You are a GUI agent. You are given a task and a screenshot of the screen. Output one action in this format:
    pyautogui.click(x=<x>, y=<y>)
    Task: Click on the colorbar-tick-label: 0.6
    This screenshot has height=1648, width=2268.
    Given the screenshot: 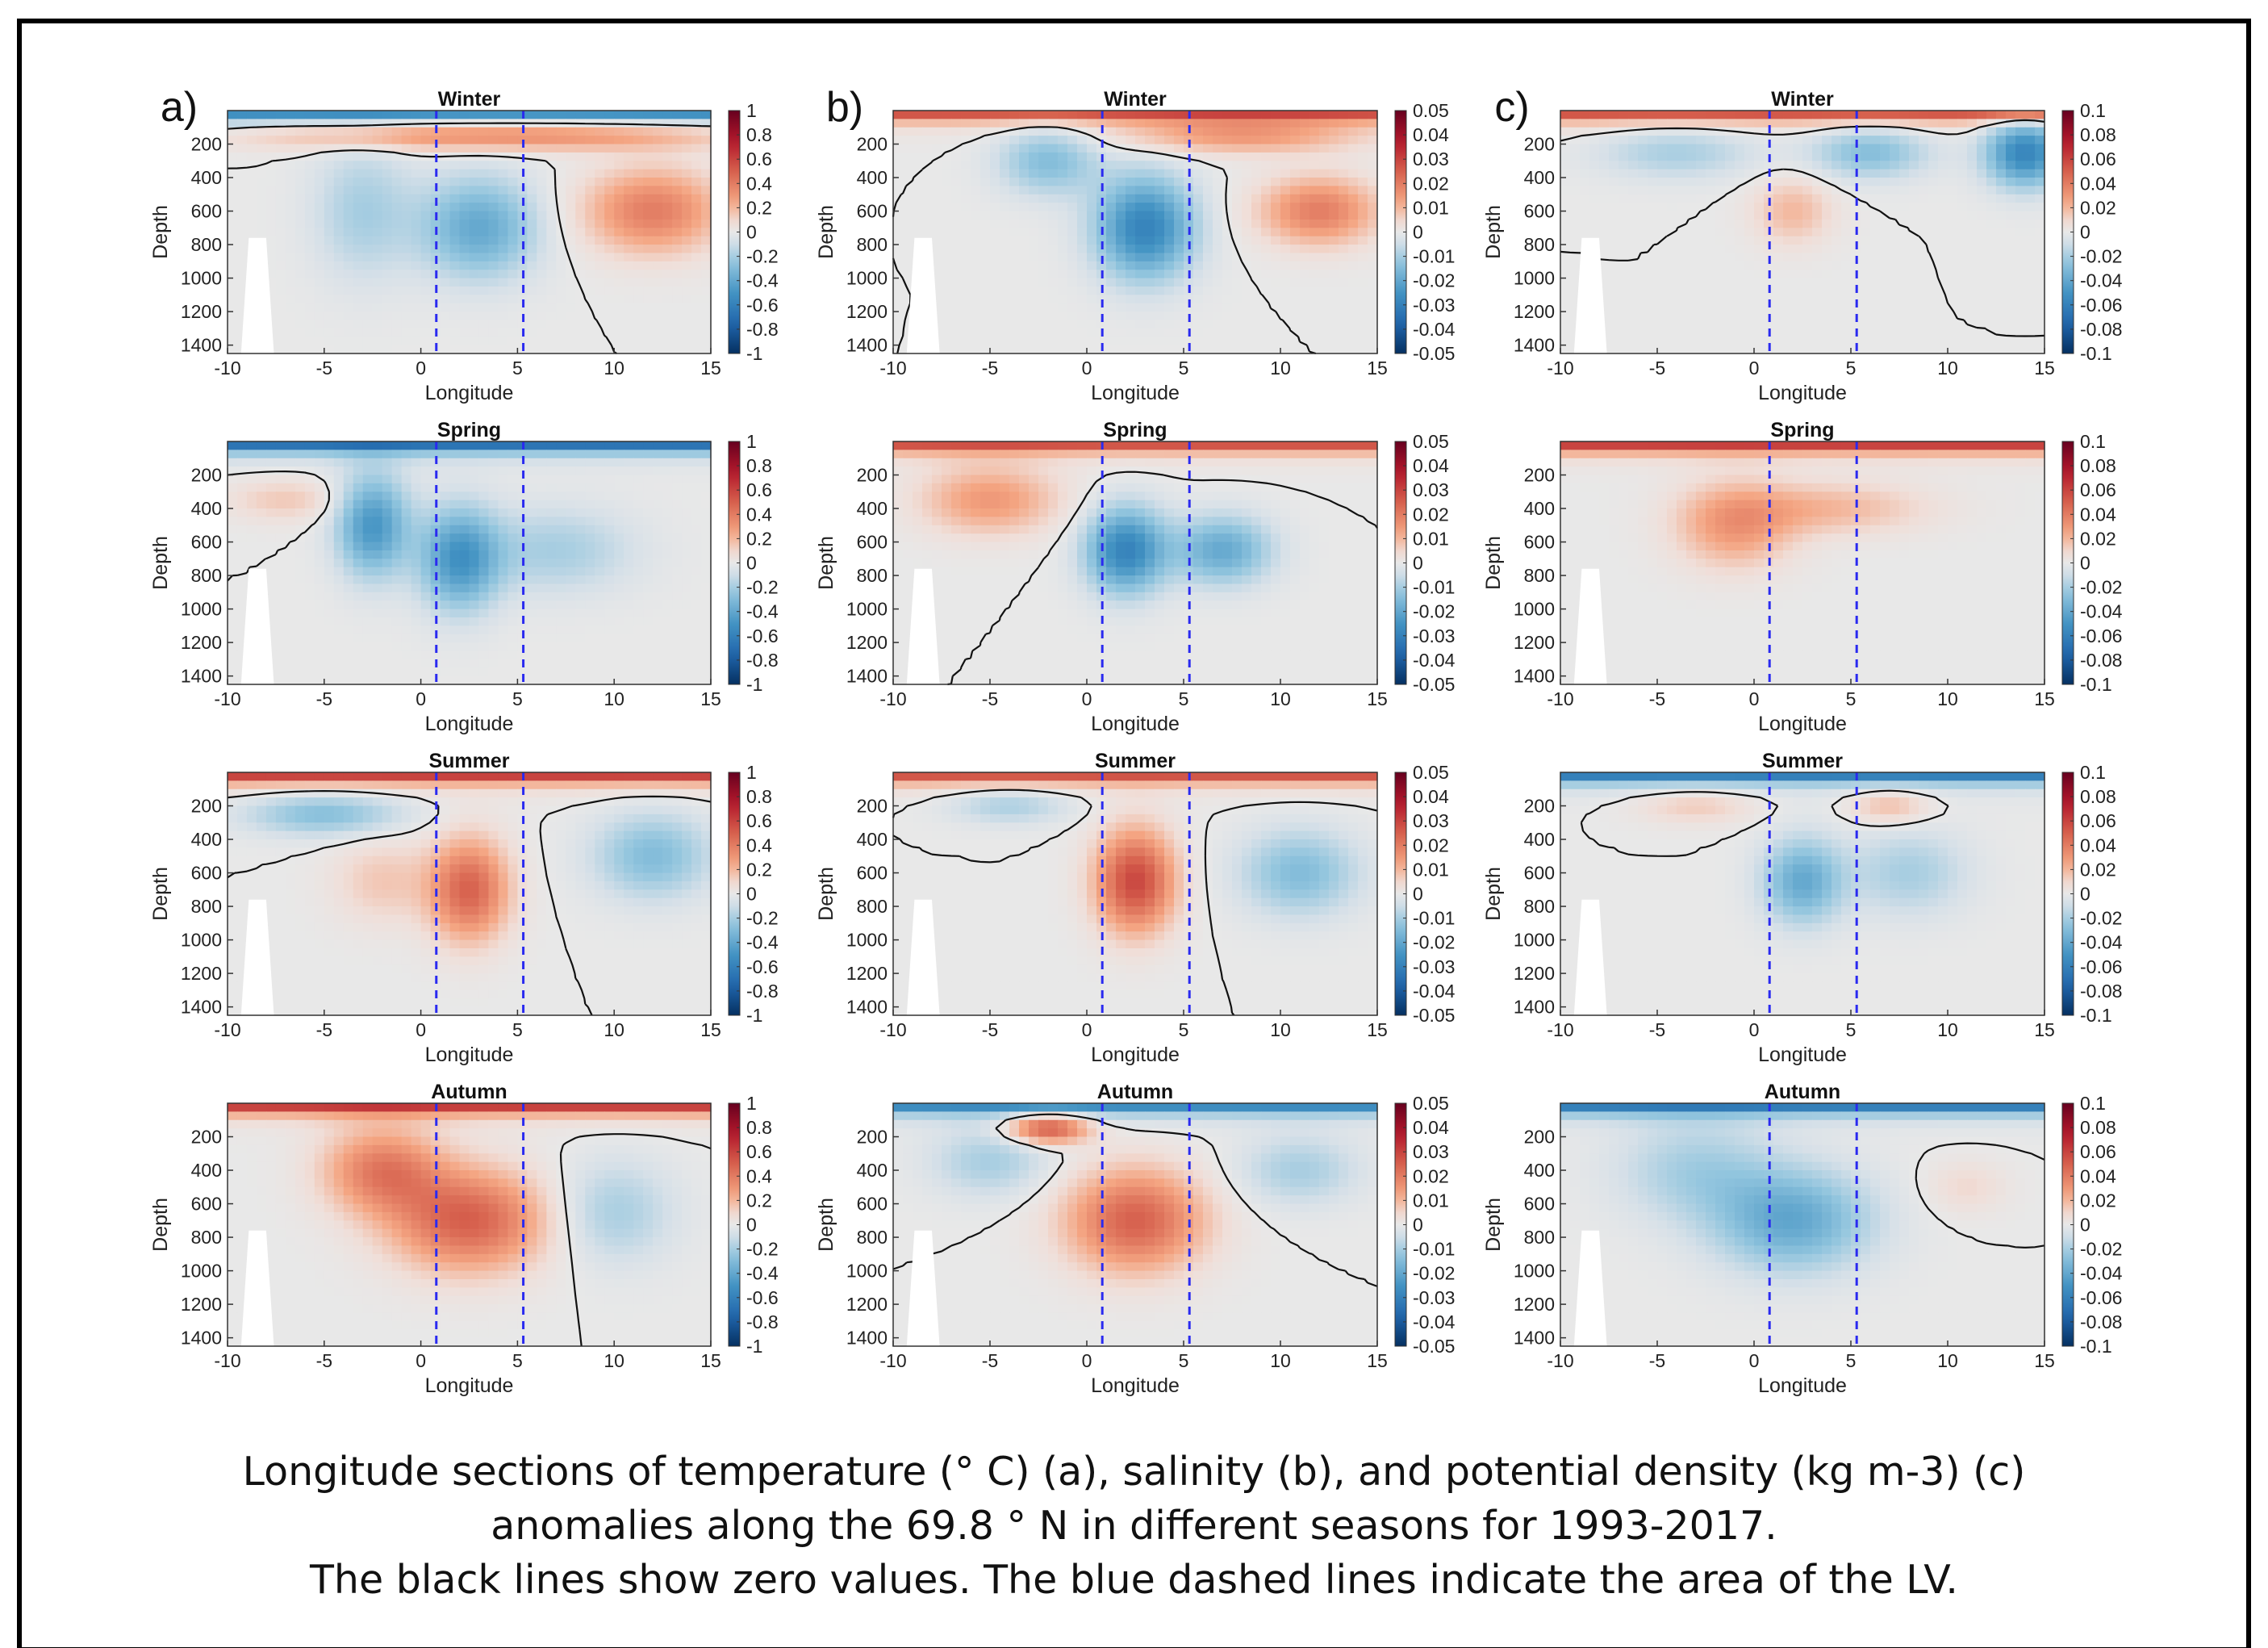 What is the action you would take?
    pyautogui.click(x=759, y=158)
    